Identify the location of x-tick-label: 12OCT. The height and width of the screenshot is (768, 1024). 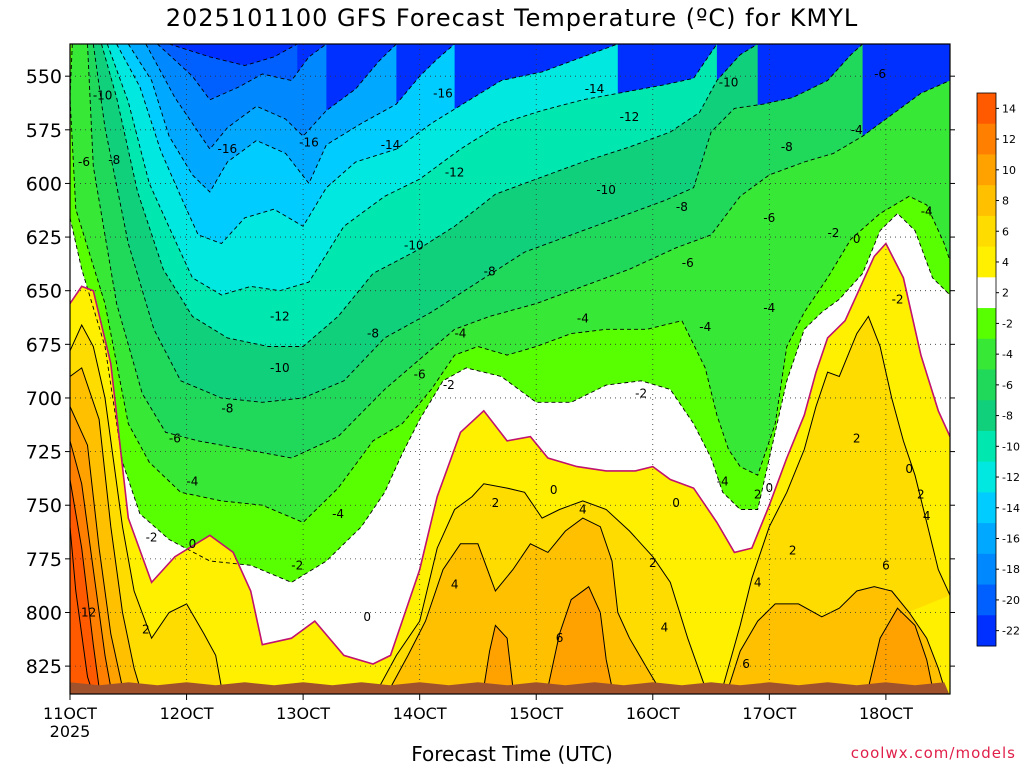
(187, 713).